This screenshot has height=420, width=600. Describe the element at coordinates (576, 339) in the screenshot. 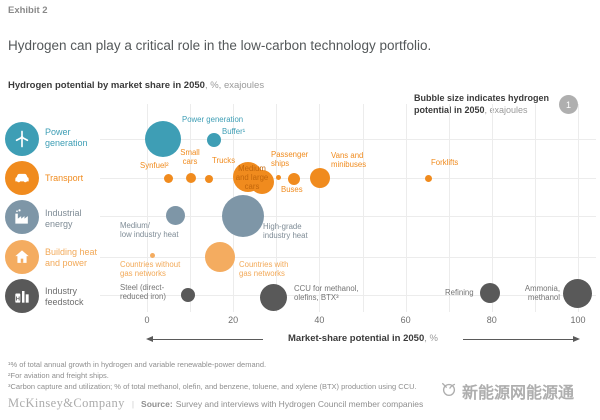

I see `axis-arrow-right-icon` at that location.